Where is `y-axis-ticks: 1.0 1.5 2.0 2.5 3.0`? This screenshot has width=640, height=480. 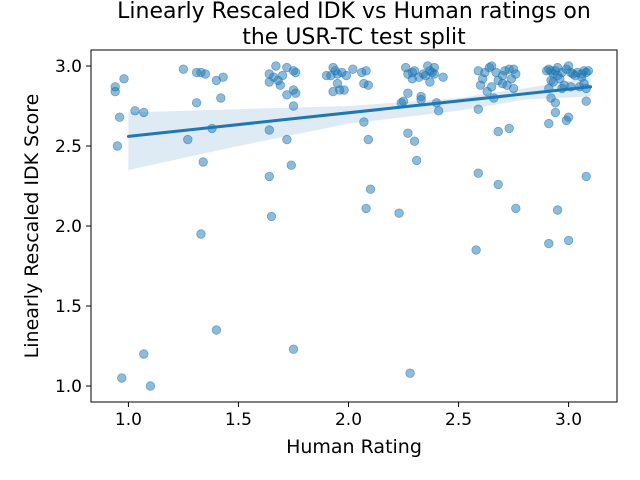 y-axis-ticks: 1.0 1.5 2.0 2.5 3.0 is located at coordinates (73, 227).